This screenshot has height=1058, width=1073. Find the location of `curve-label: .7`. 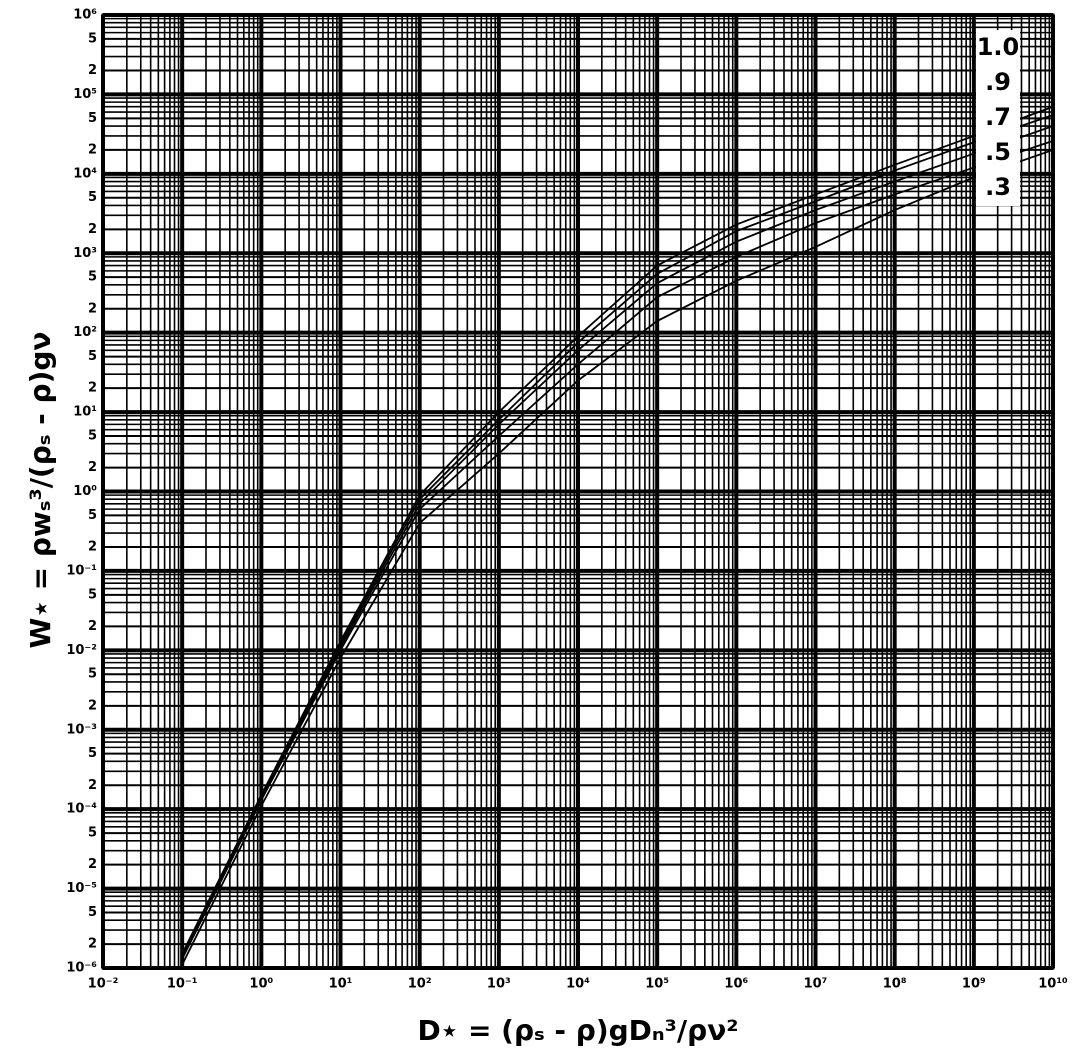

curve-label: .7 is located at coordinates (998, 117).